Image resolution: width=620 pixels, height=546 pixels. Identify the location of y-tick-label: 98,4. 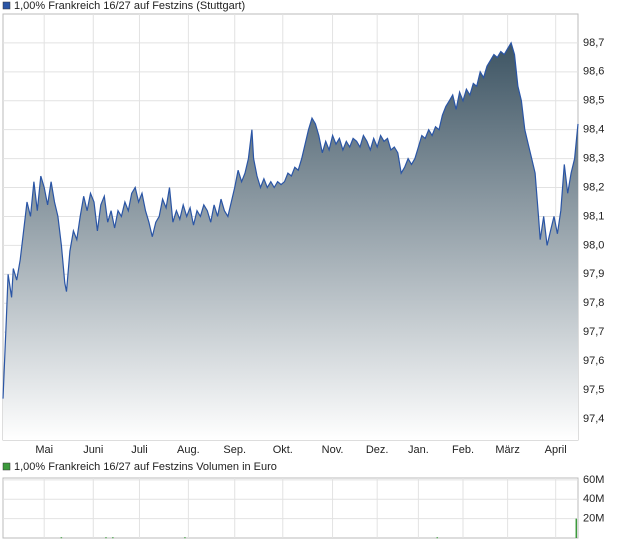
(593, 130).